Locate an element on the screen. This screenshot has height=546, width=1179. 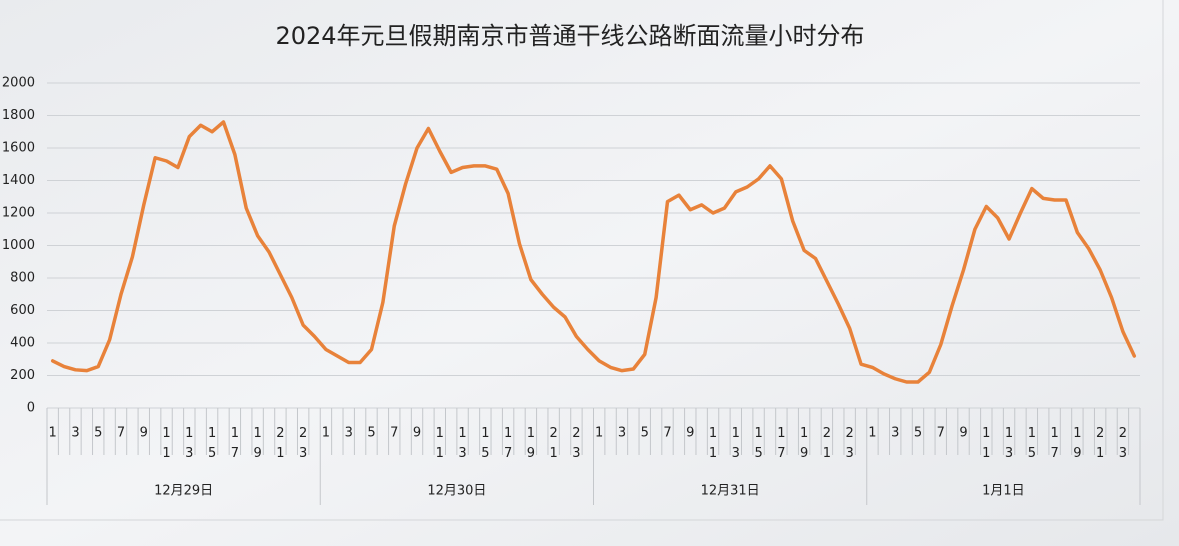
y-tick-label: 0 is located at coordinates (31, 408).